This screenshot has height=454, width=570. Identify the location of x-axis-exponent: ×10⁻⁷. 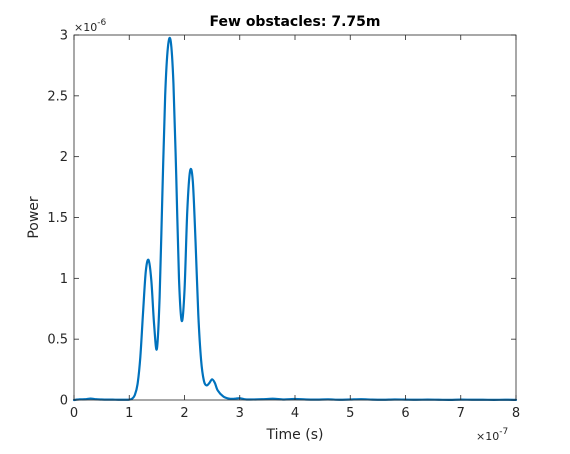
(492, 435).